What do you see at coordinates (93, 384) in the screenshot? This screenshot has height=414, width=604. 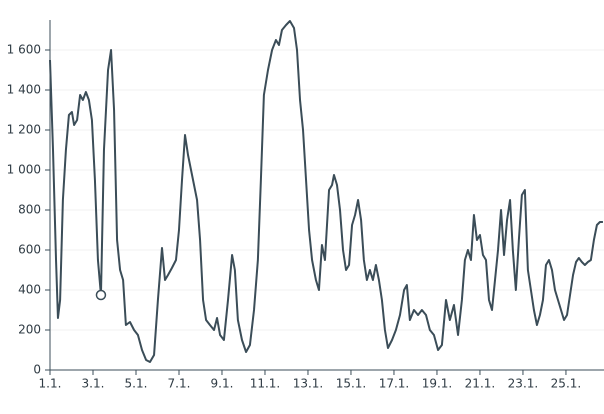 I see `x-tick-label: 3.1.` at bounding box center [93, 384].